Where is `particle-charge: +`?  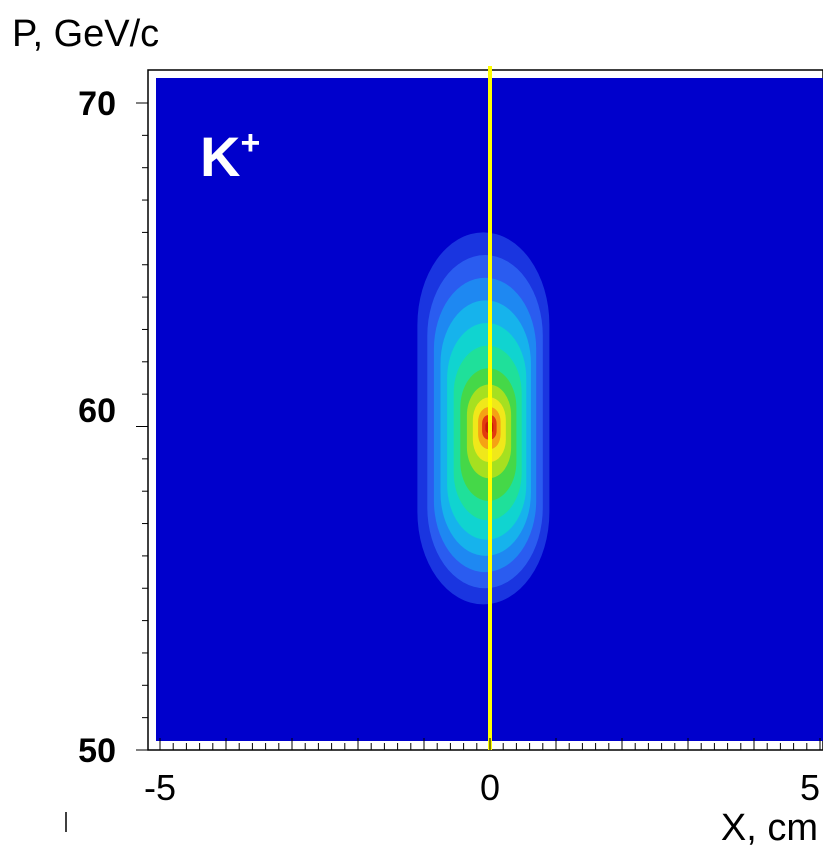 particle-charge: + is located at coordinates (250, 143).